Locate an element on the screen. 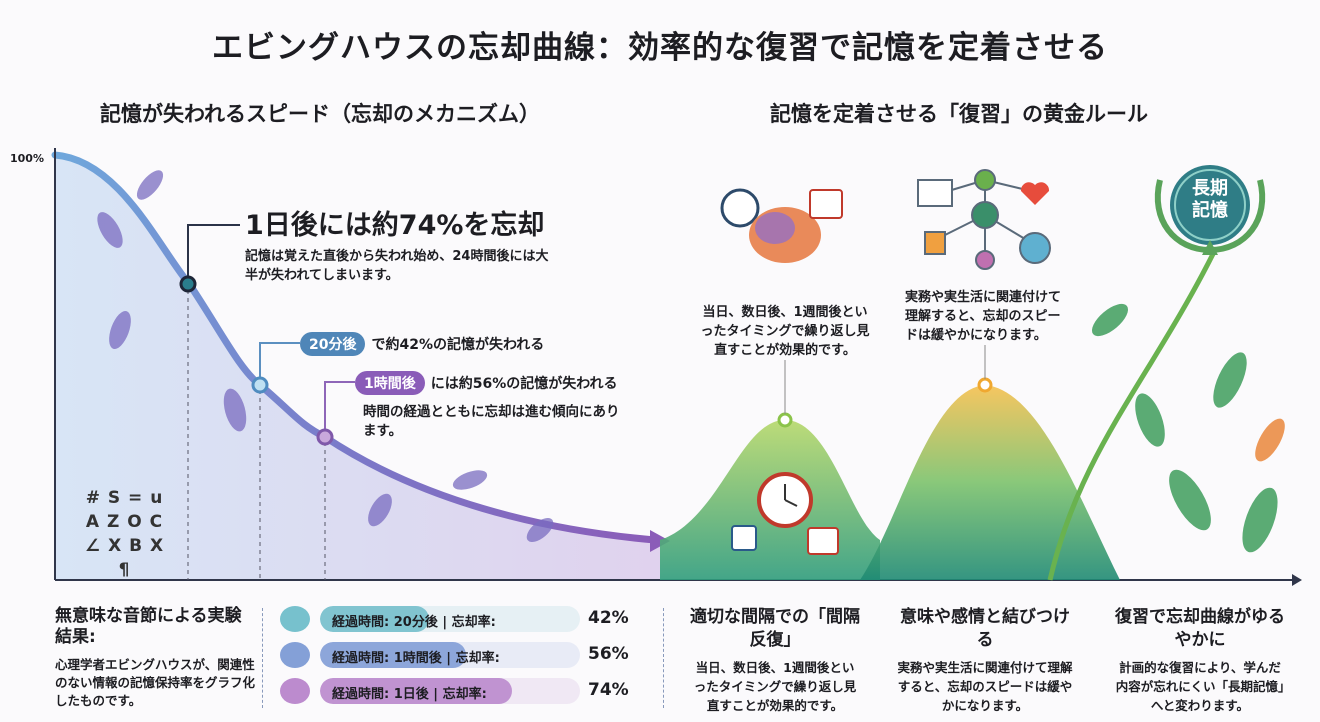  badge-text: 長期記憶 is located at coordinates (1210, 199).